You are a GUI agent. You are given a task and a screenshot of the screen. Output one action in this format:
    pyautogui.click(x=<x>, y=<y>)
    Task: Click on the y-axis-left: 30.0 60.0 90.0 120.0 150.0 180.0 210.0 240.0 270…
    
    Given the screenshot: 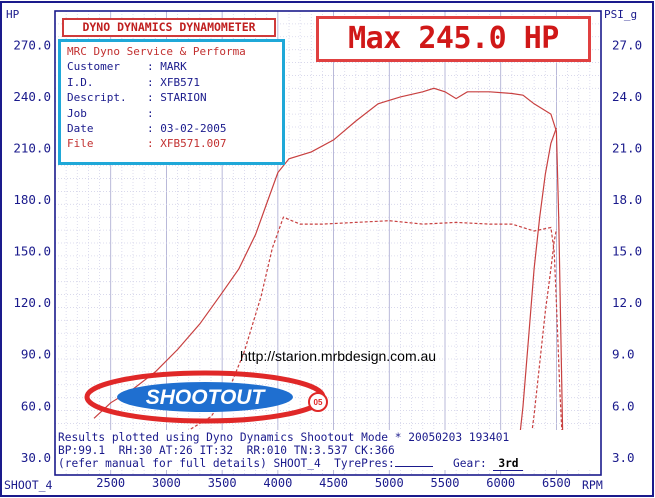 What is the action you would take?
    pyautogui.click(x=32, y=250)
    